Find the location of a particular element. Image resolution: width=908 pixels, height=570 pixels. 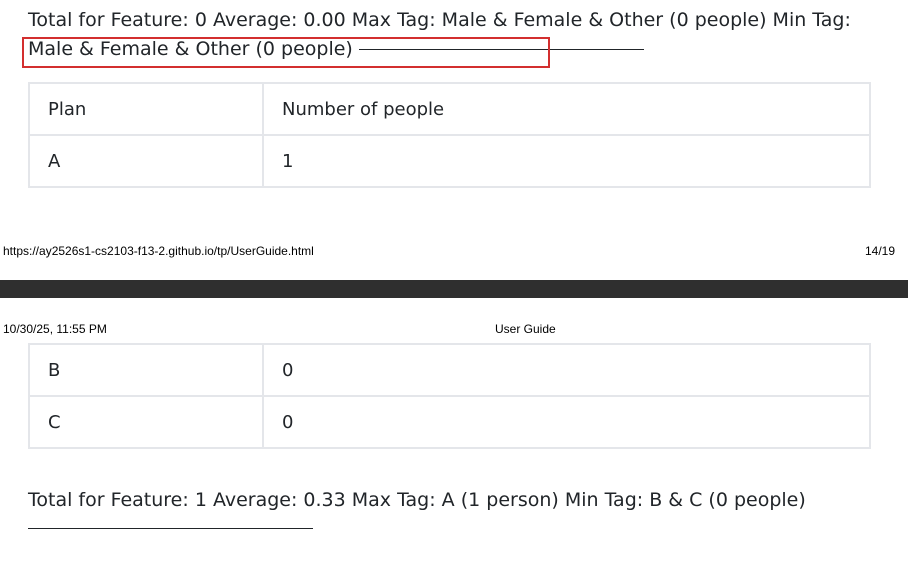

table-cell-plan: B is located at coordinates (146, 370).